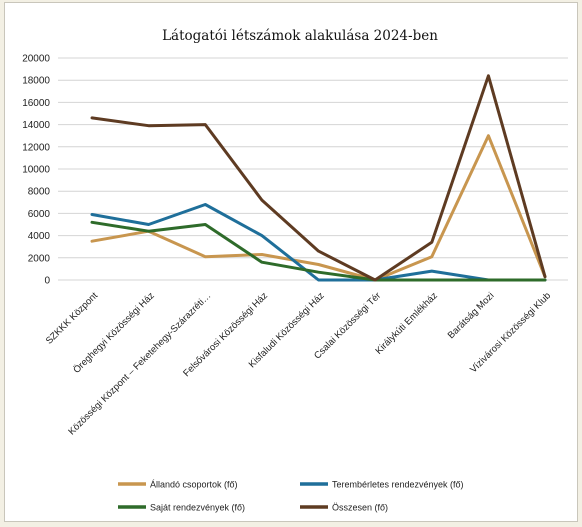 Image resolution: width=582 pixels, height=527 pixels. Describe the element at coordinates (36, 81) in the screenshot. I see `y-tick-label: 18000` at that location.